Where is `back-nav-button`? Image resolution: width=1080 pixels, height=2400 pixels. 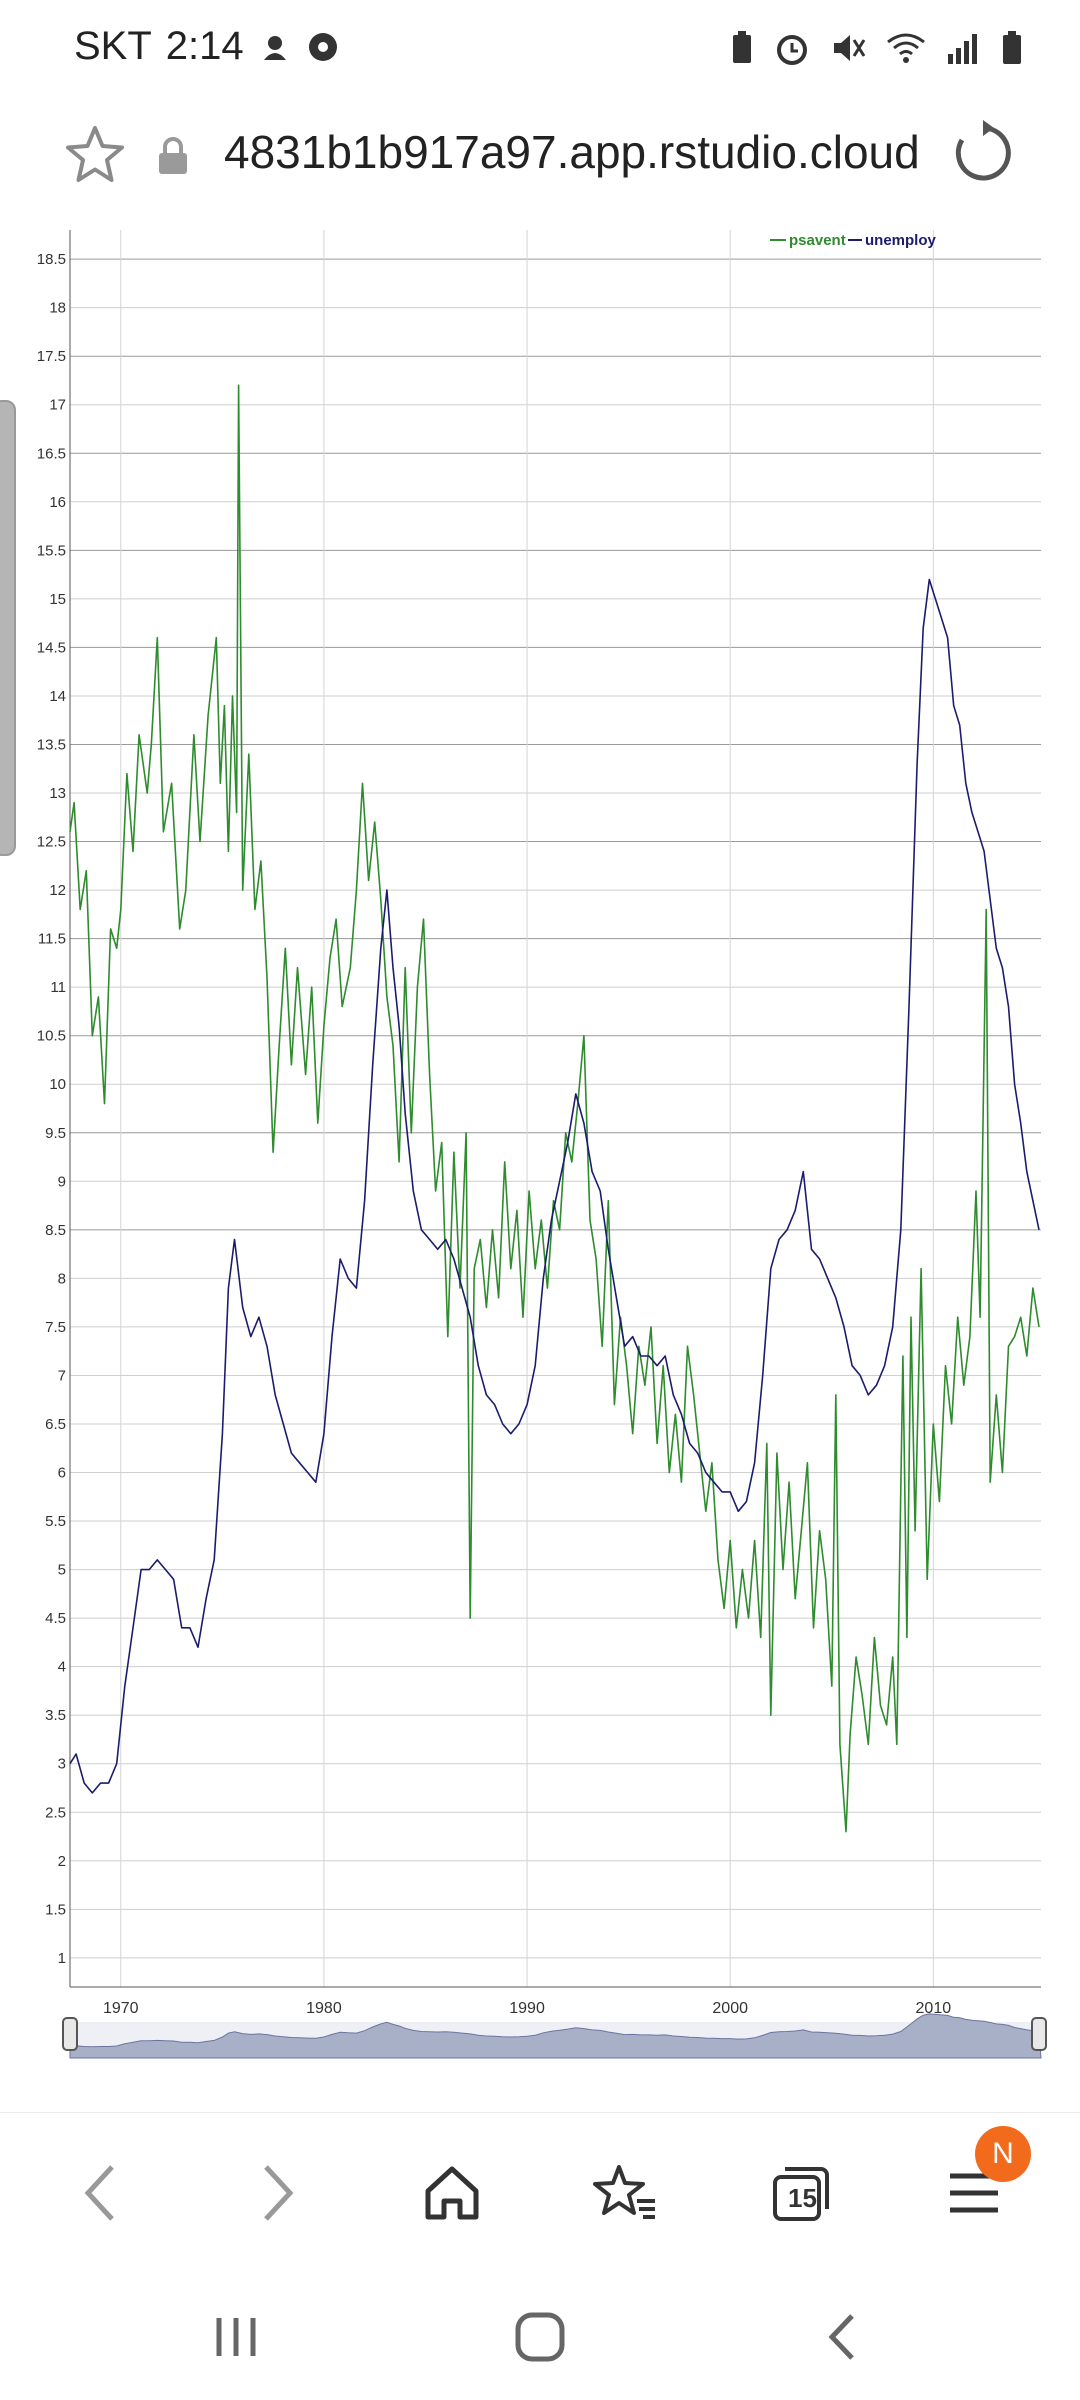 back-nav-button is located at coordinates (842, 2337).